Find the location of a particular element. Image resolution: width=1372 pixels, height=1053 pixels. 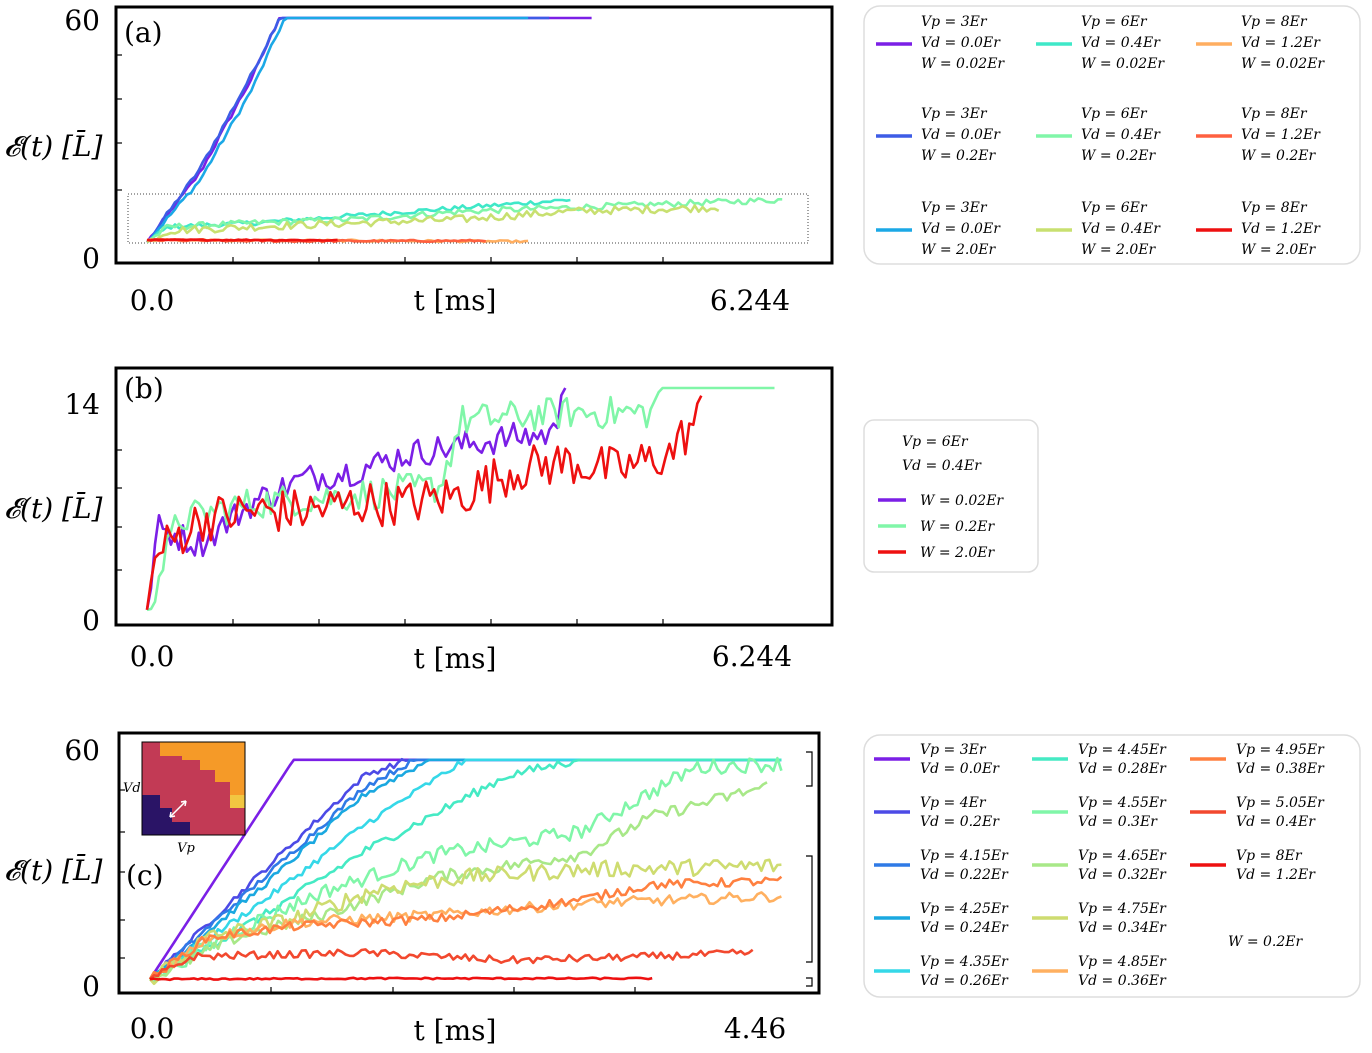

panel-a-frame is located at coordinates (474, 135).